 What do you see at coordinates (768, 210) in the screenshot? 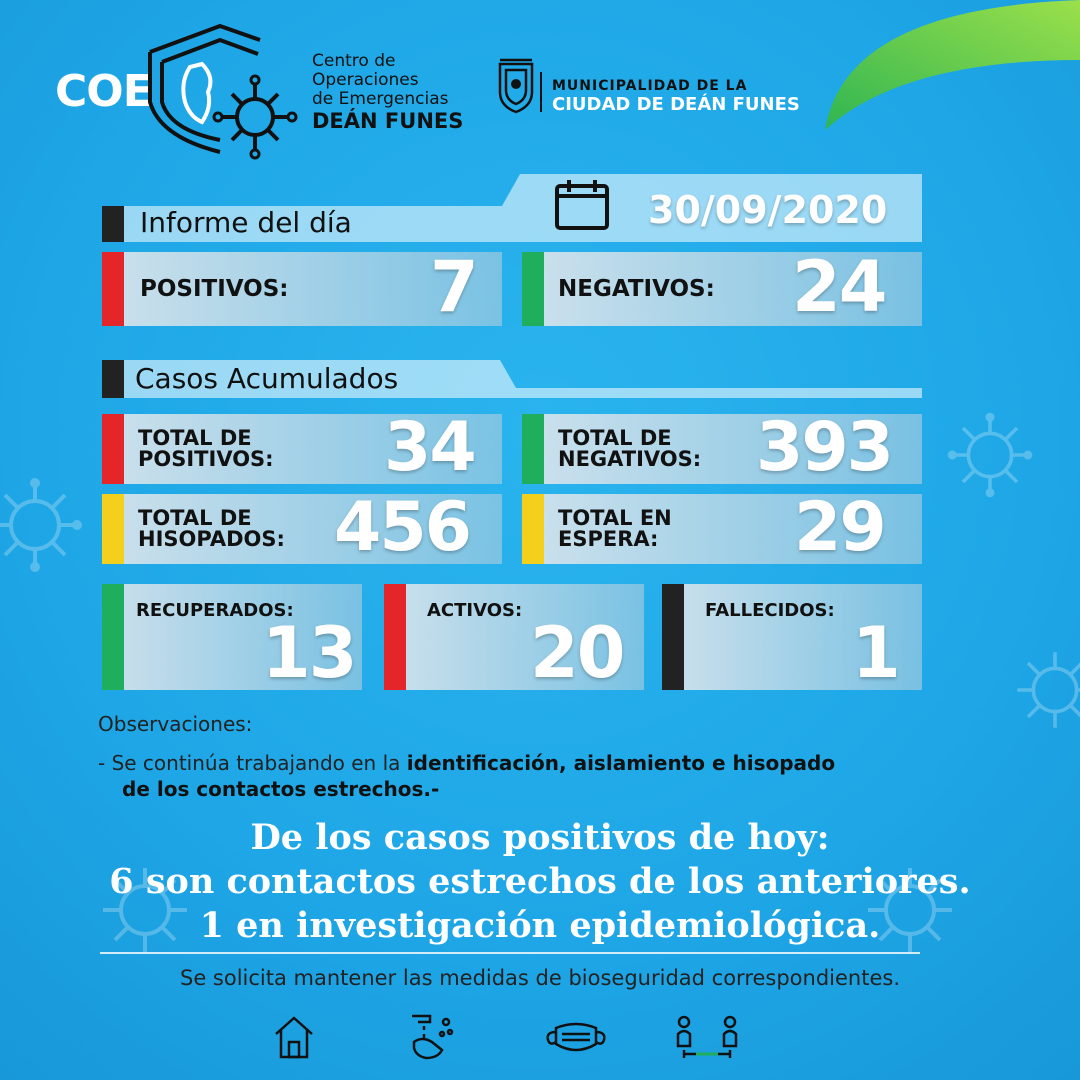
I see `report-date: 30/09/2020` at bounding box center [768, 210].